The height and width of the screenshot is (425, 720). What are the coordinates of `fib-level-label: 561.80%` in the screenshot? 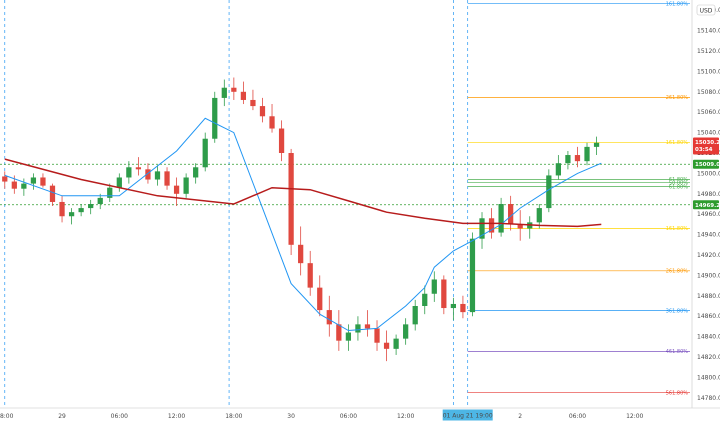 It's located at (677, 393).